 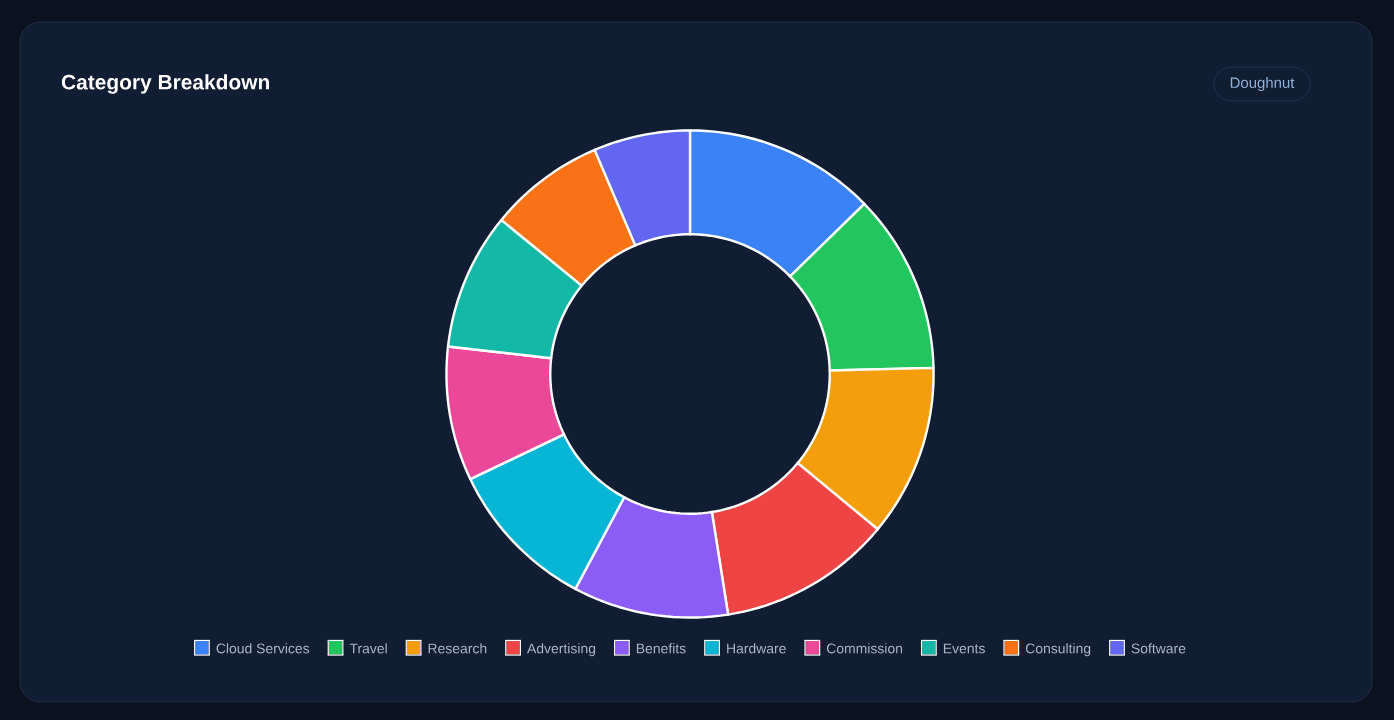 I want to click on chart-title: Category Breakdown, so click(x=165, y=84).